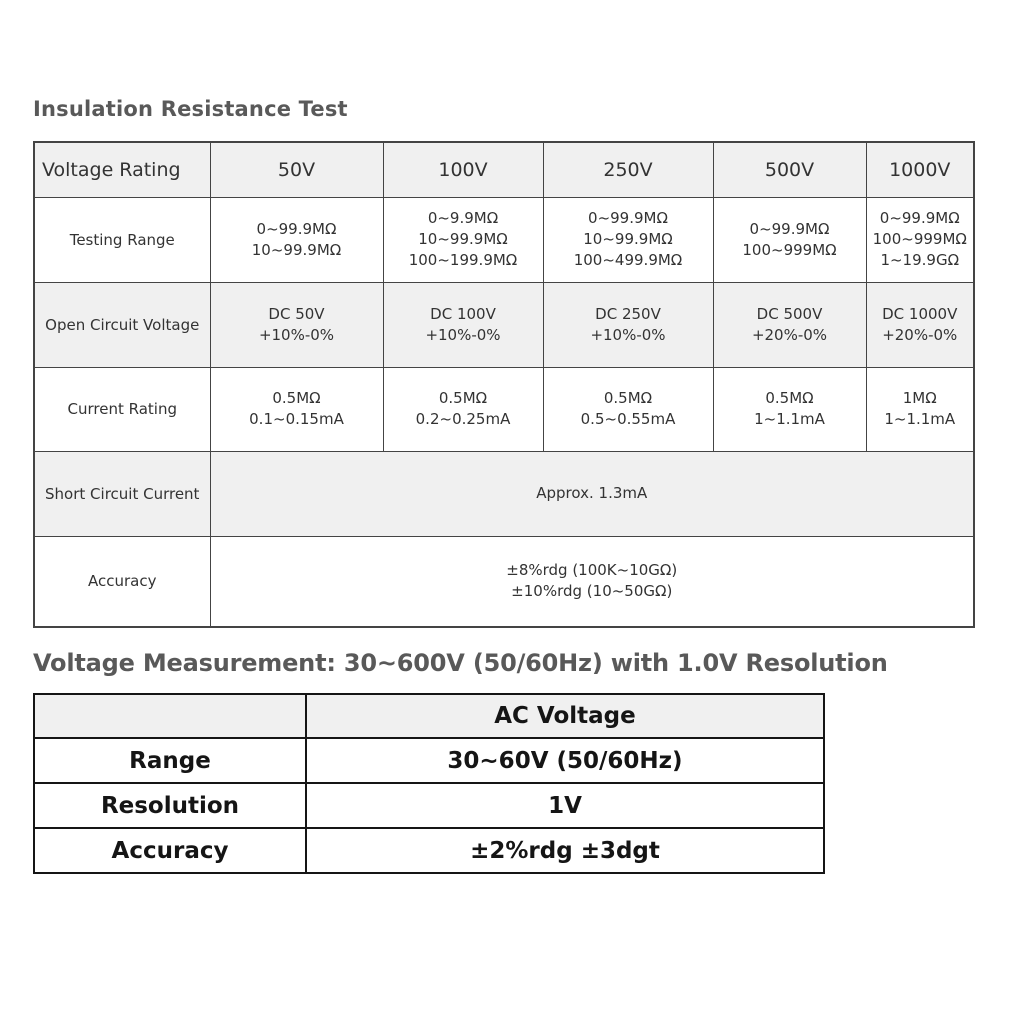  What do you see at coordinates (565, 805) in the screenshot?
I see `vm-value-resolution: 1V` at bounding box center [565, 805].